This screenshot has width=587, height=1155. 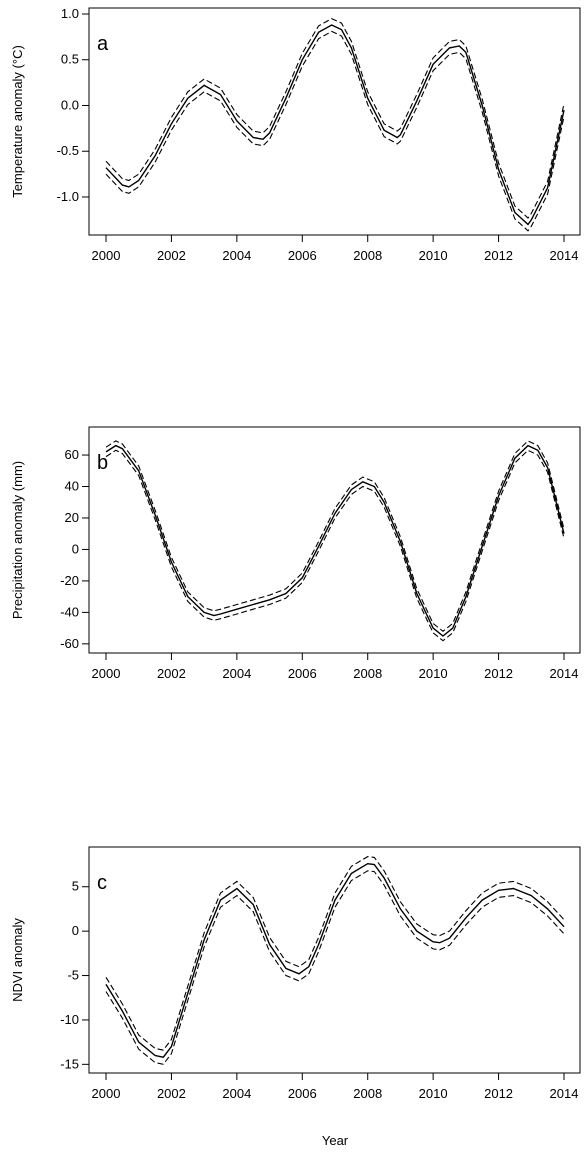 I want to click on panel-letter: a, so click(x=103, y=44).